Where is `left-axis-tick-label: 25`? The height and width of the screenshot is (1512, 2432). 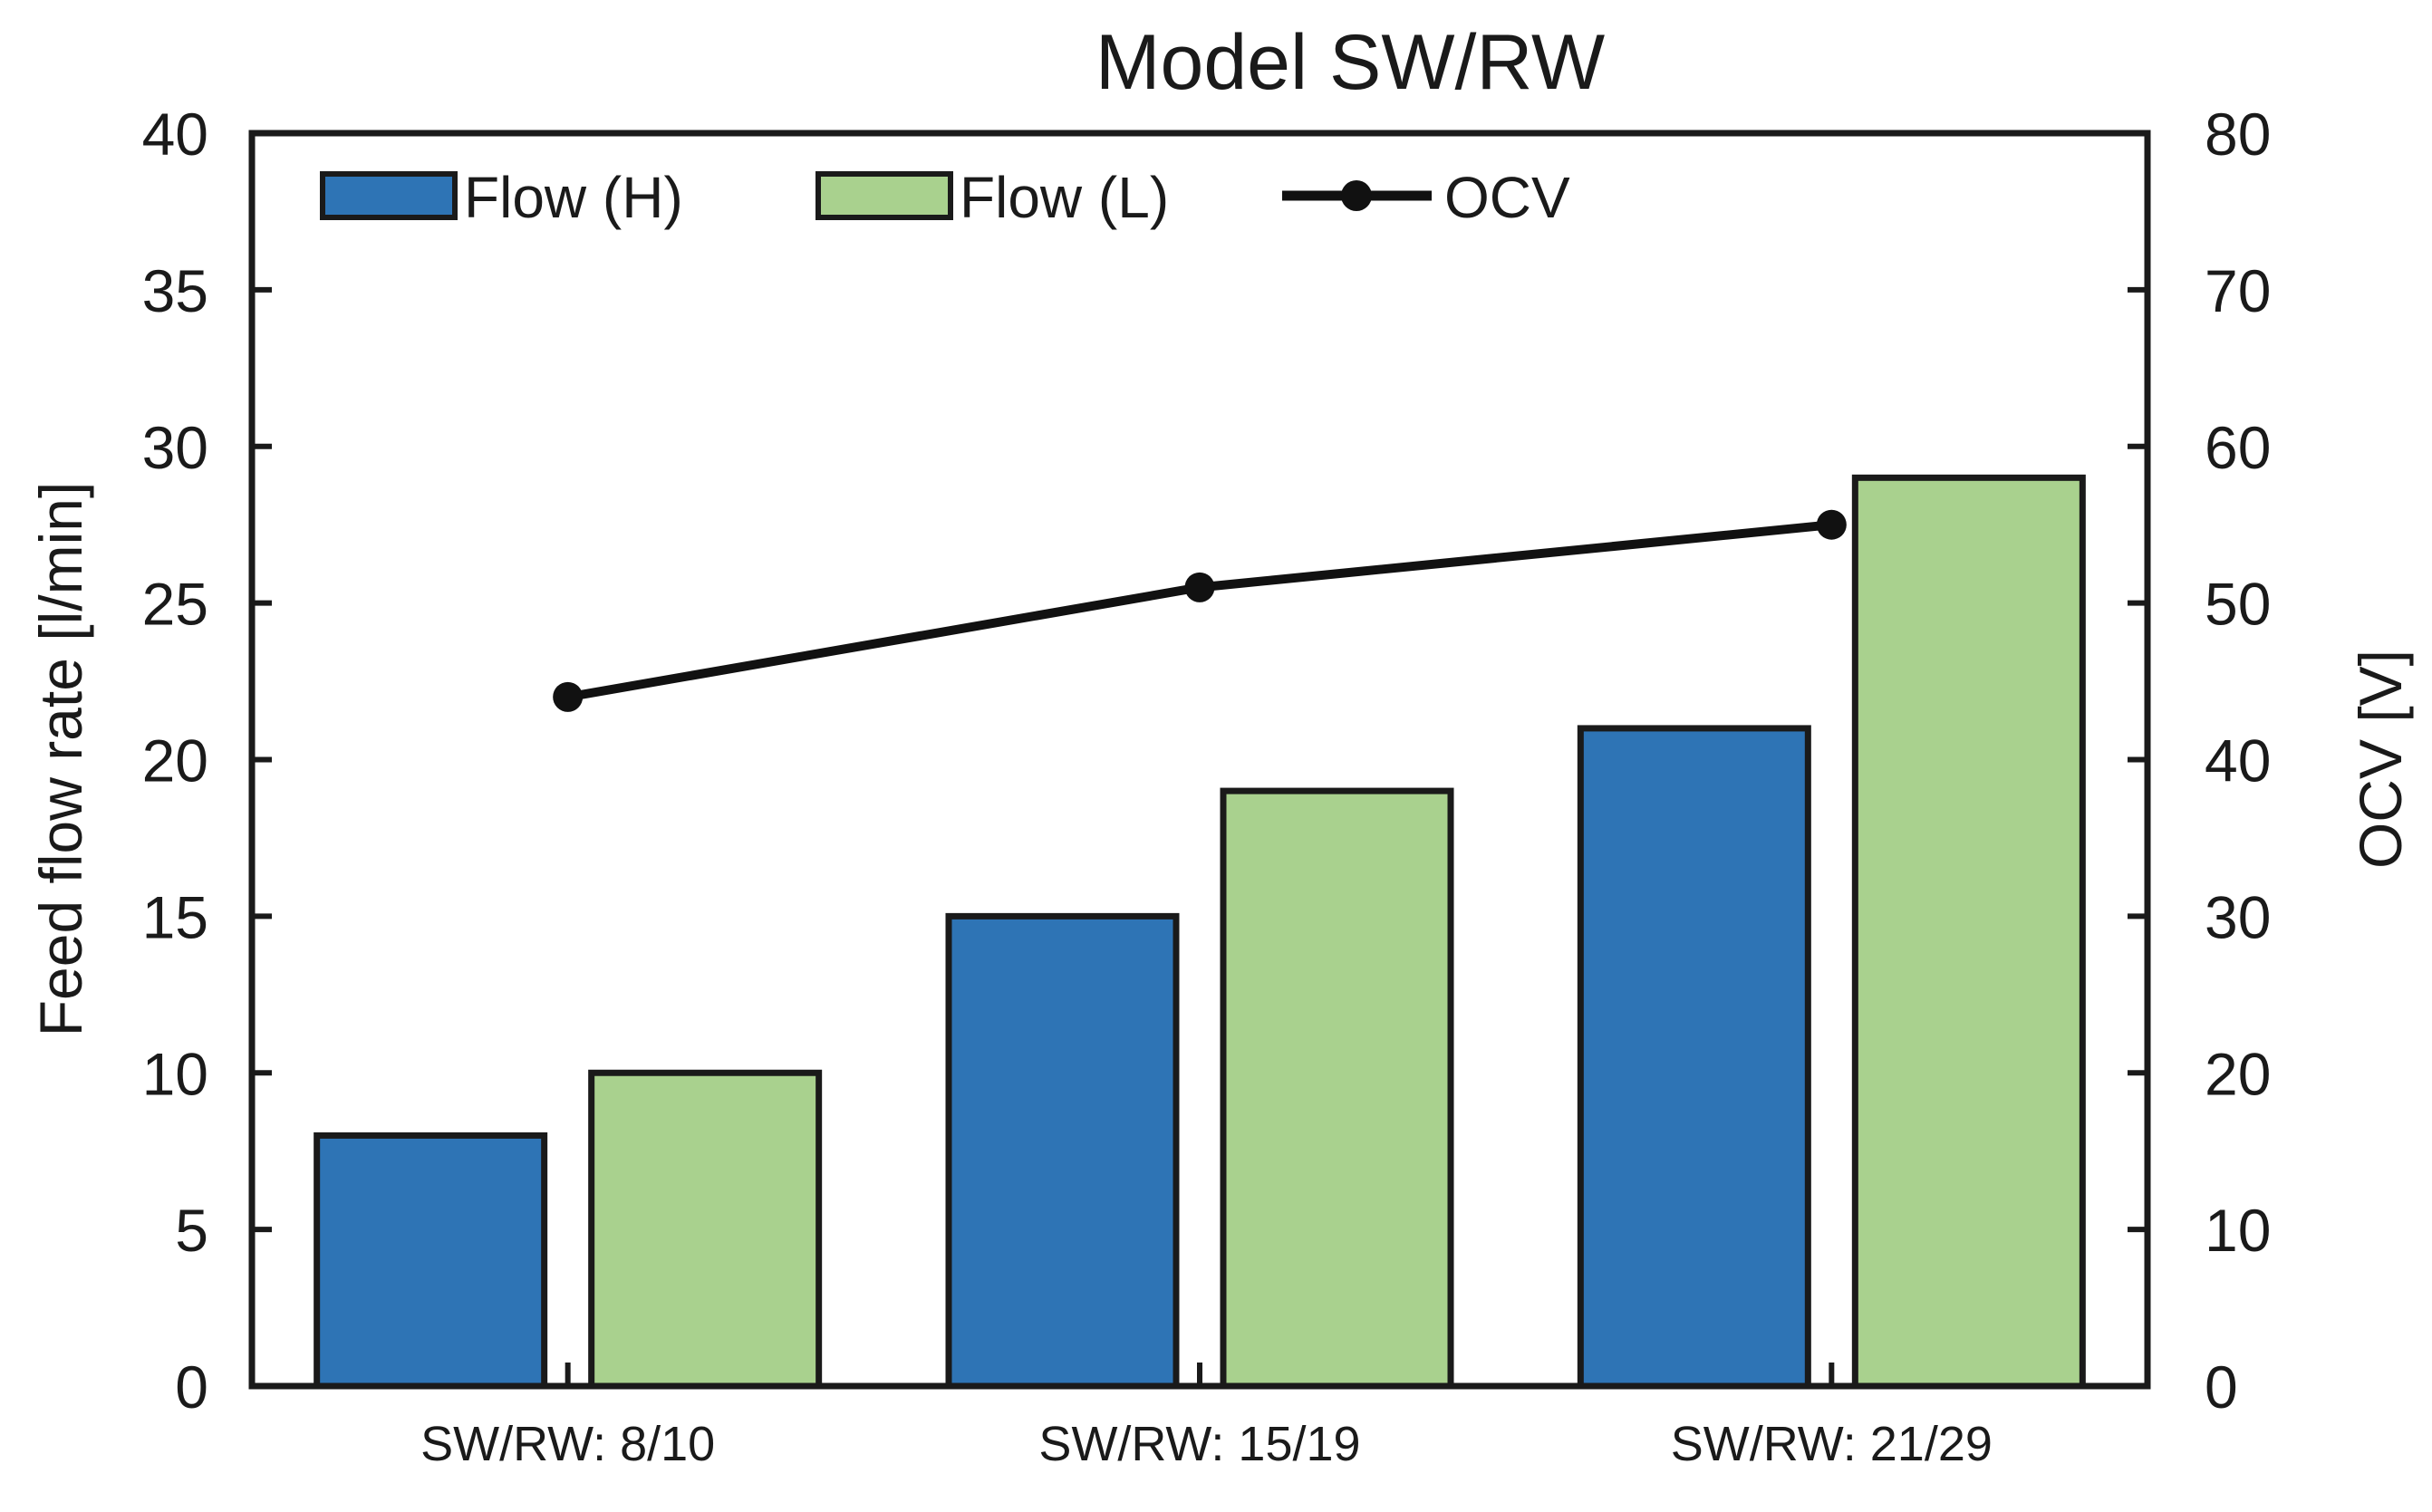 left-axis-tick-label: 25 is located at coordinates (175, 604).